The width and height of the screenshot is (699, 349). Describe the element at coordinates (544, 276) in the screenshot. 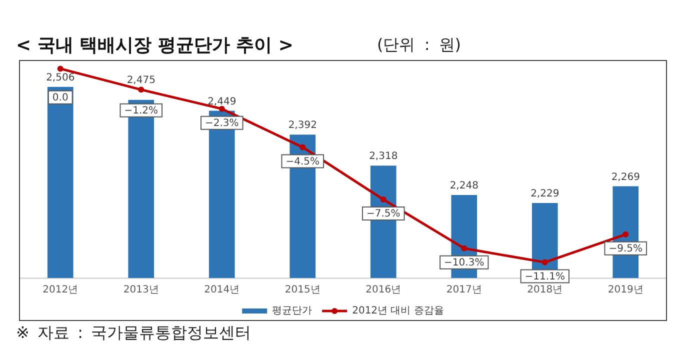

I see `data-label: −11.1%` at that location.